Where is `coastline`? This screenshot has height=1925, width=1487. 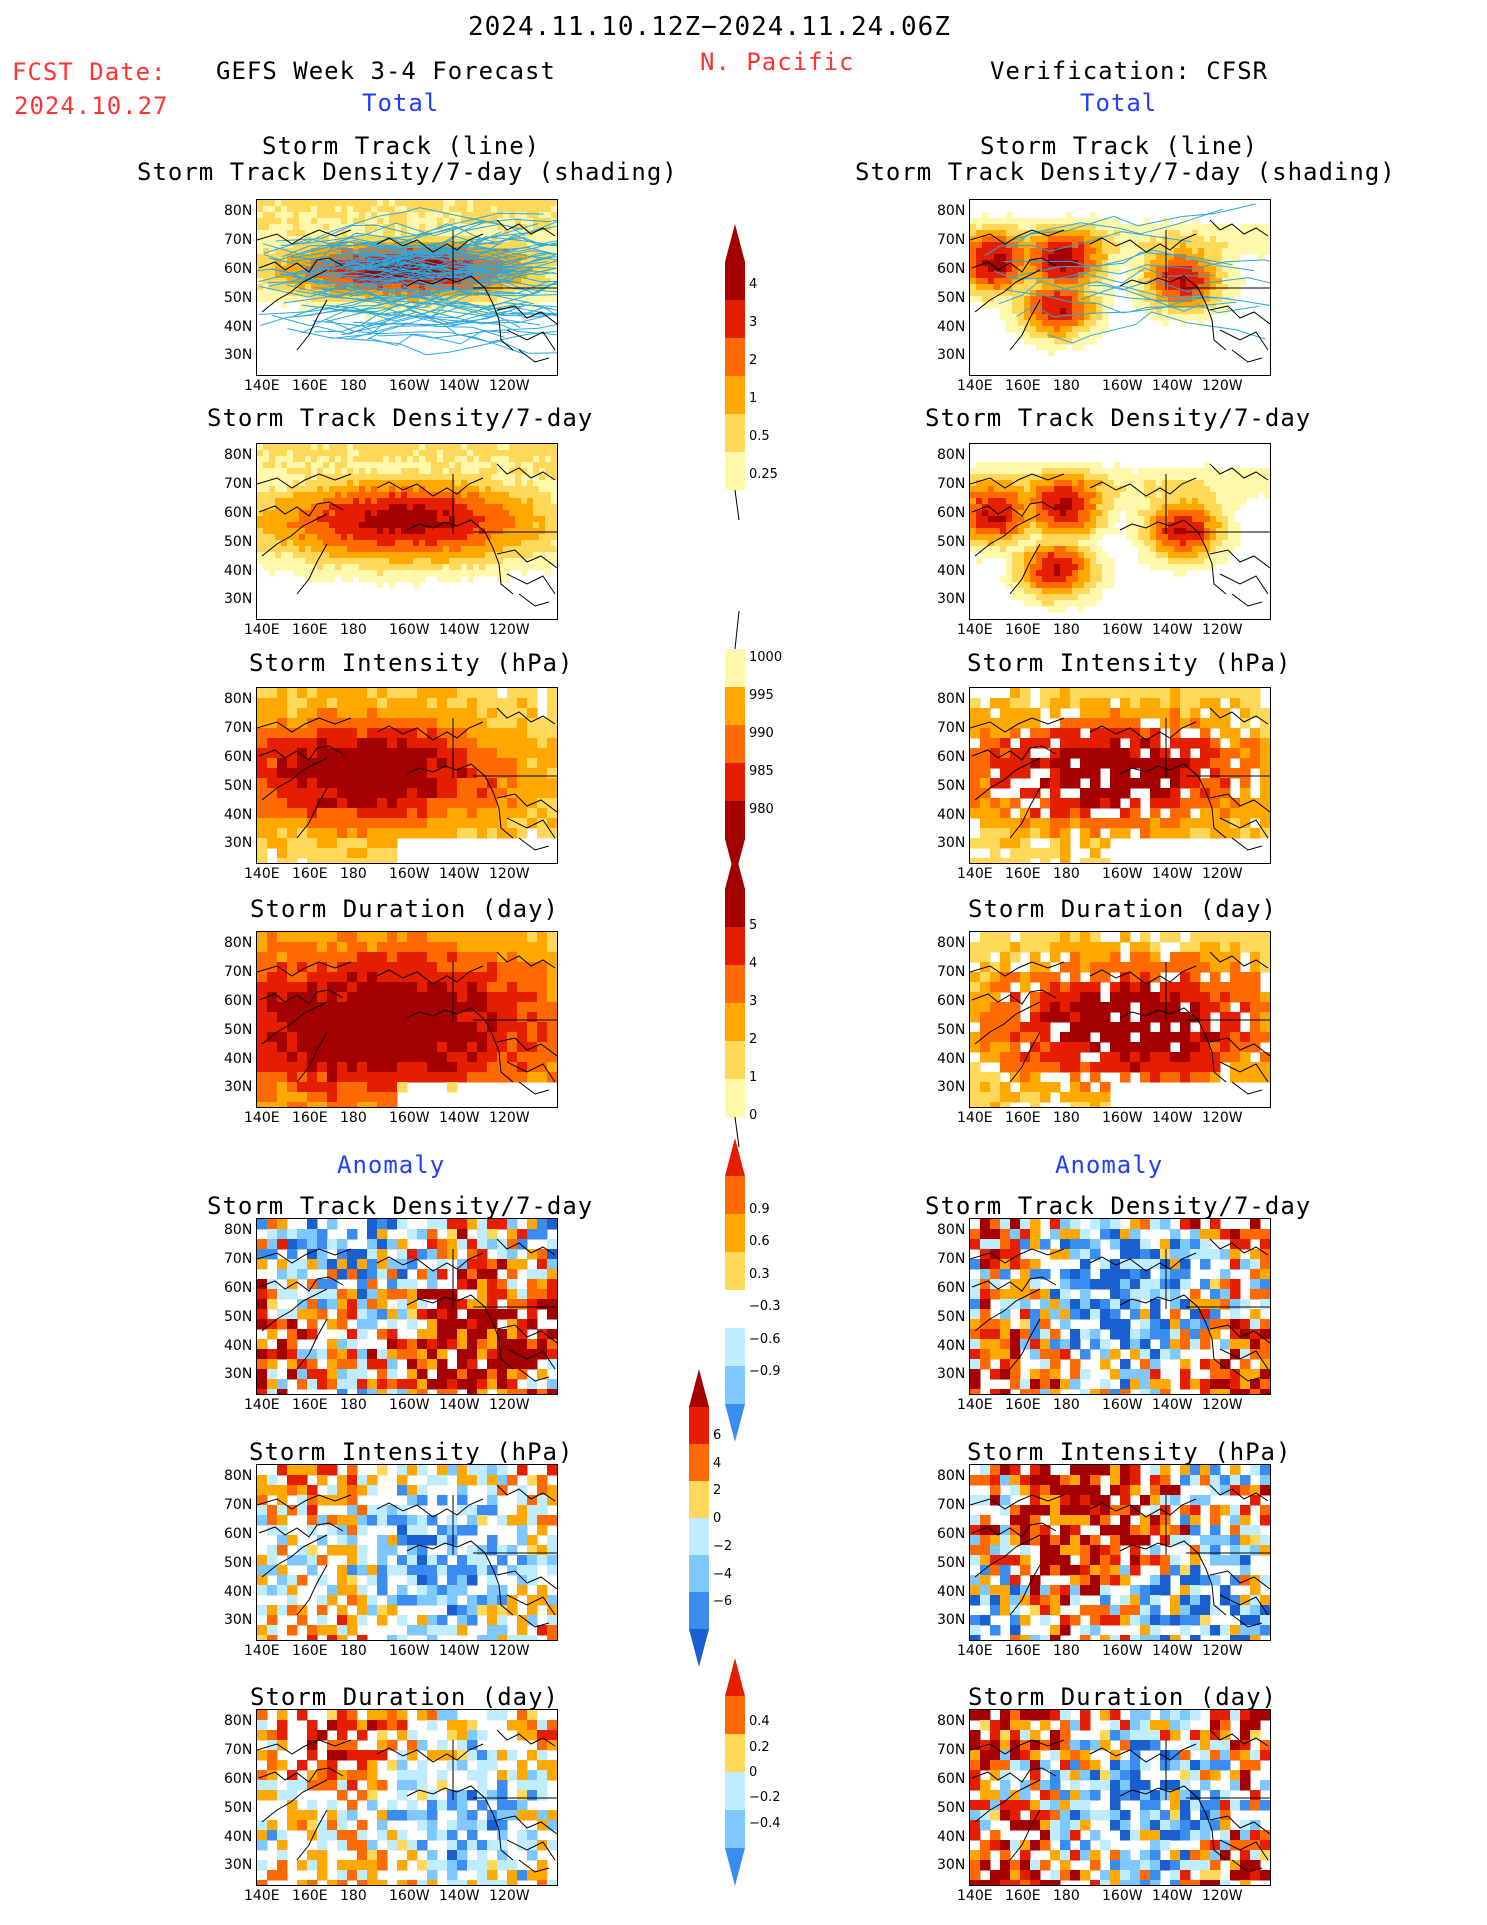 coastline is located at coordinates (430, 731).